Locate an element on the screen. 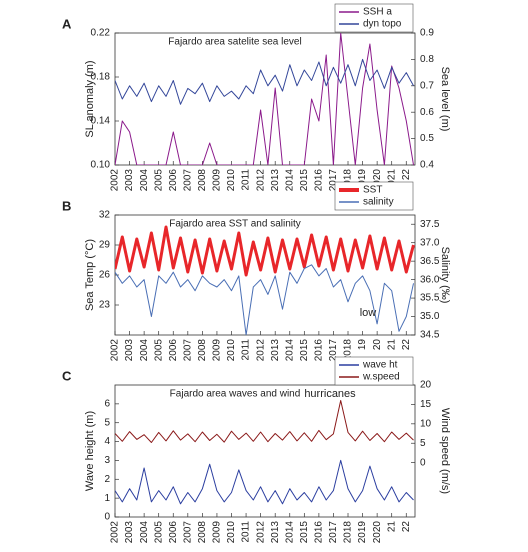  y2-tick-label: 37.5 is located at coordinates (430, 224).